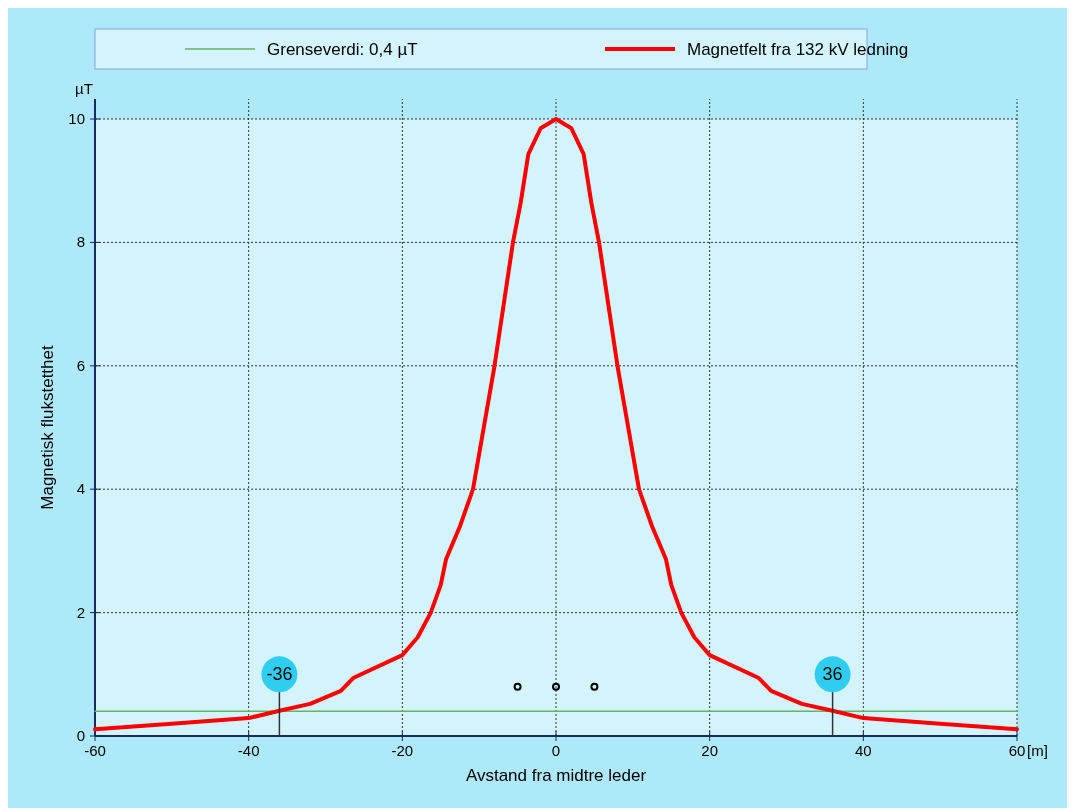 This screenshot has width=1075, height=812. Describe the element at coordinates (402, 750) in the screenshot. I see `x-tick-label: -20` at that location.